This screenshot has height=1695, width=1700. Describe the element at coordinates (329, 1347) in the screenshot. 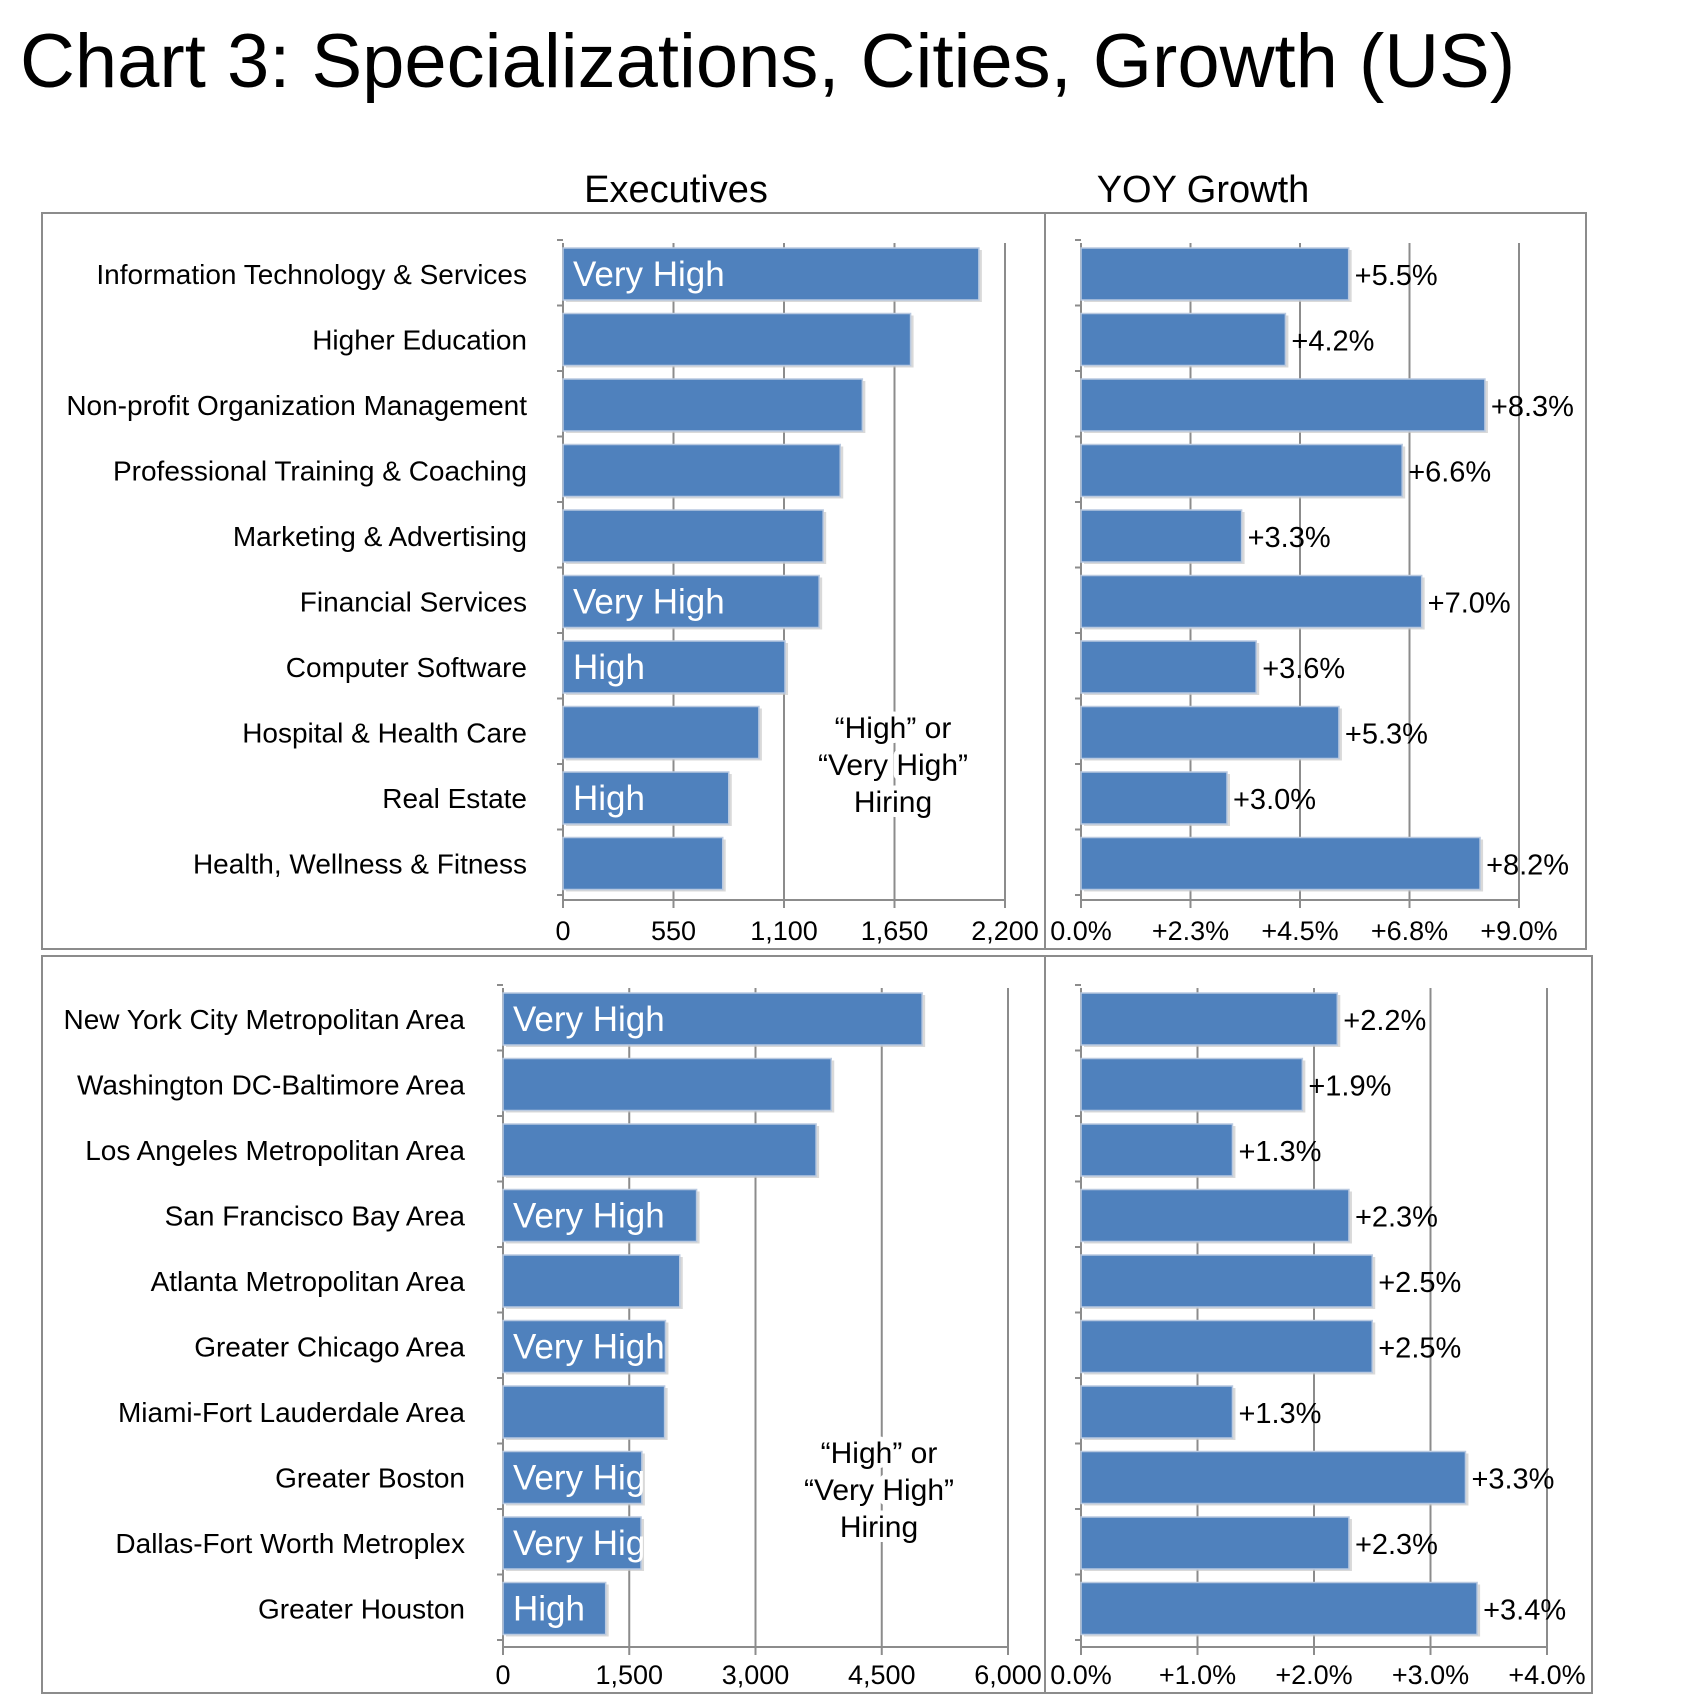

I see `category-label: Greater Chicago Area` at that location.